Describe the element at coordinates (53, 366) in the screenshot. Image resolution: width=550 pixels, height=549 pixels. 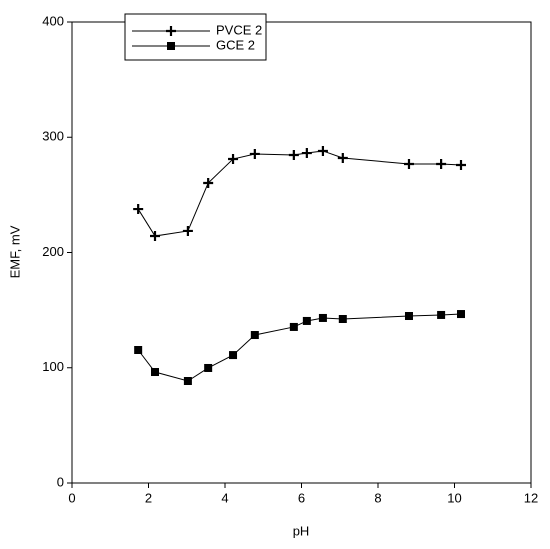
I see `y-tick-label: 100` at that location.